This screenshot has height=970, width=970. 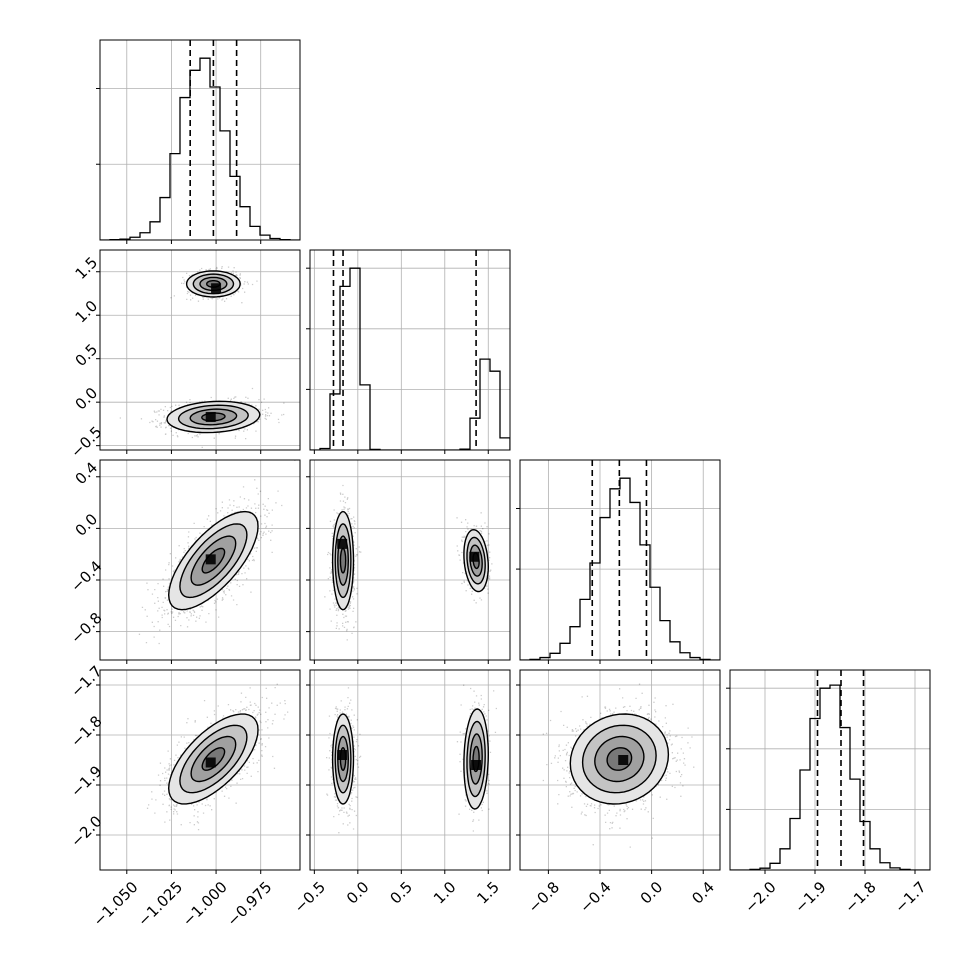 I want to click on scatter-panel-p1-p3, so click(x=408, y=771).